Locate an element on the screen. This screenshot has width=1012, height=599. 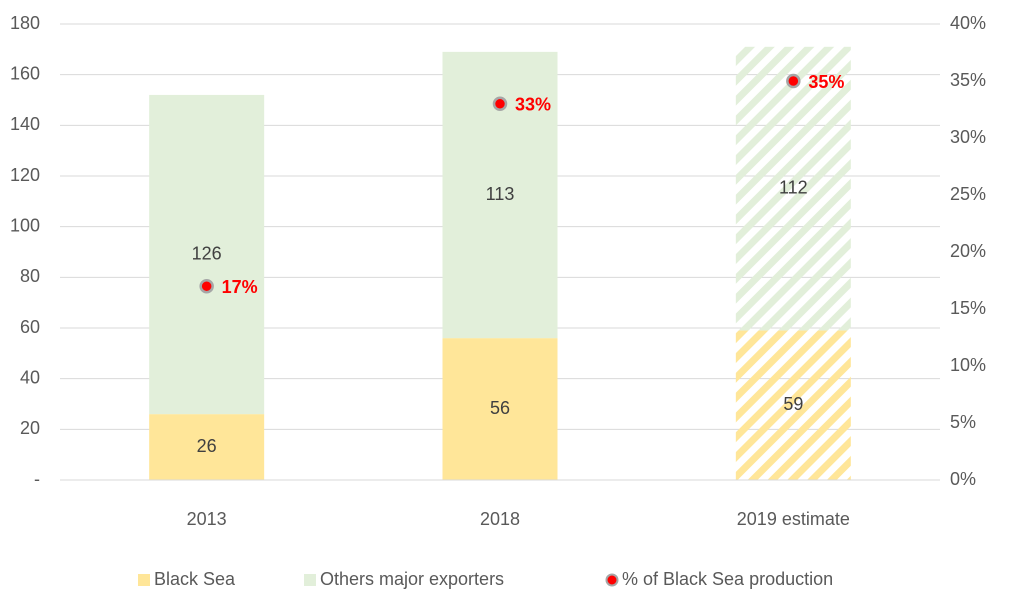
x-tick-label: 2013 is located at coordinates (207, 519).